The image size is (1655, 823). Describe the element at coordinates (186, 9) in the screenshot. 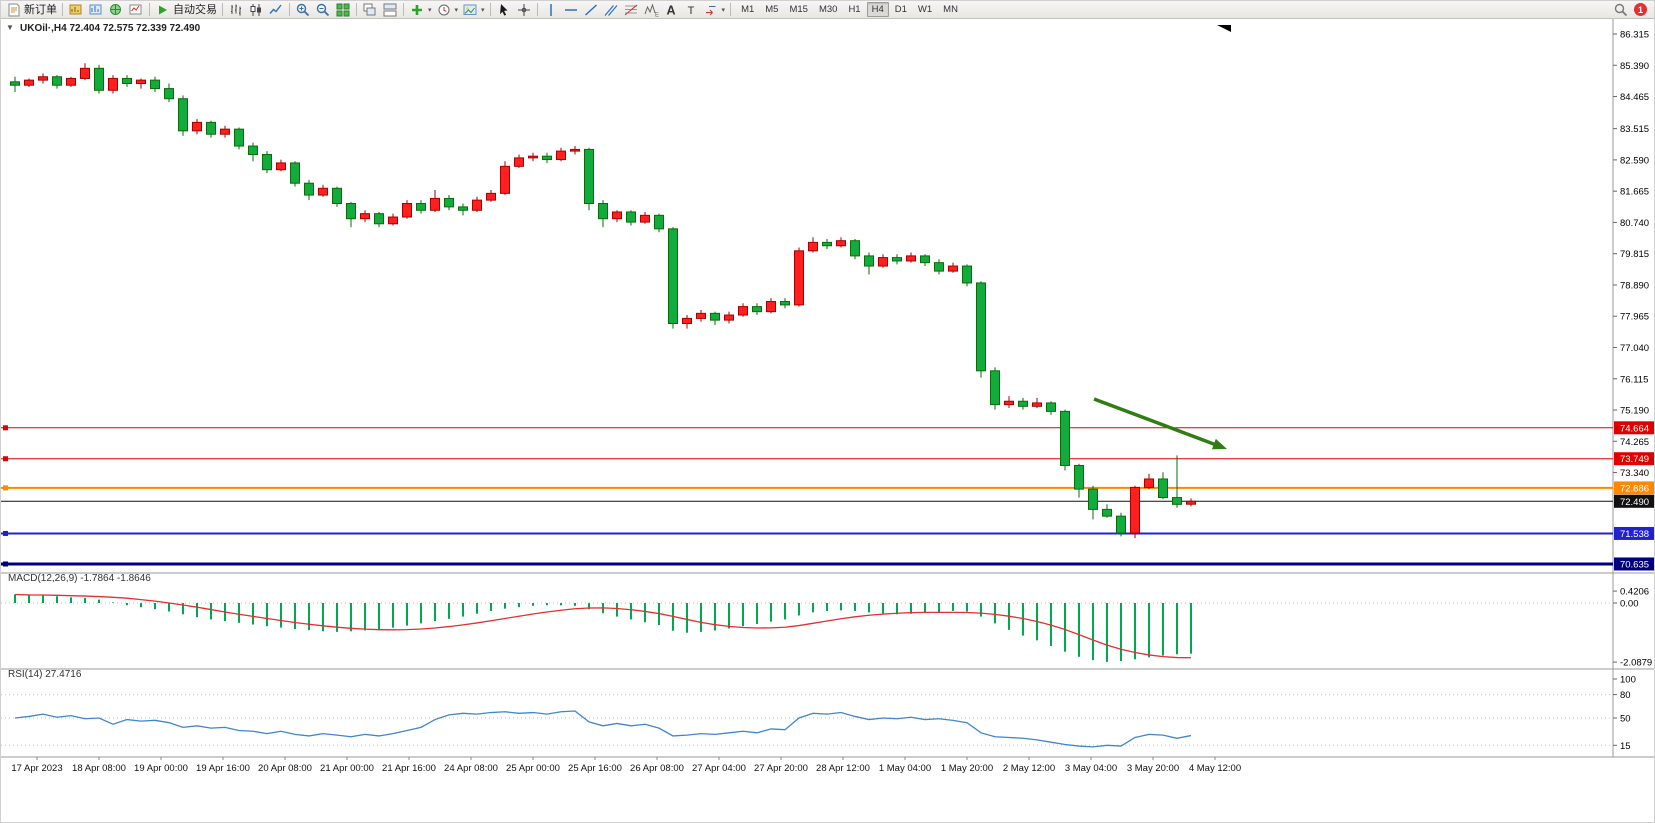

I see `auto-trading-button: 自动交易` at that location.